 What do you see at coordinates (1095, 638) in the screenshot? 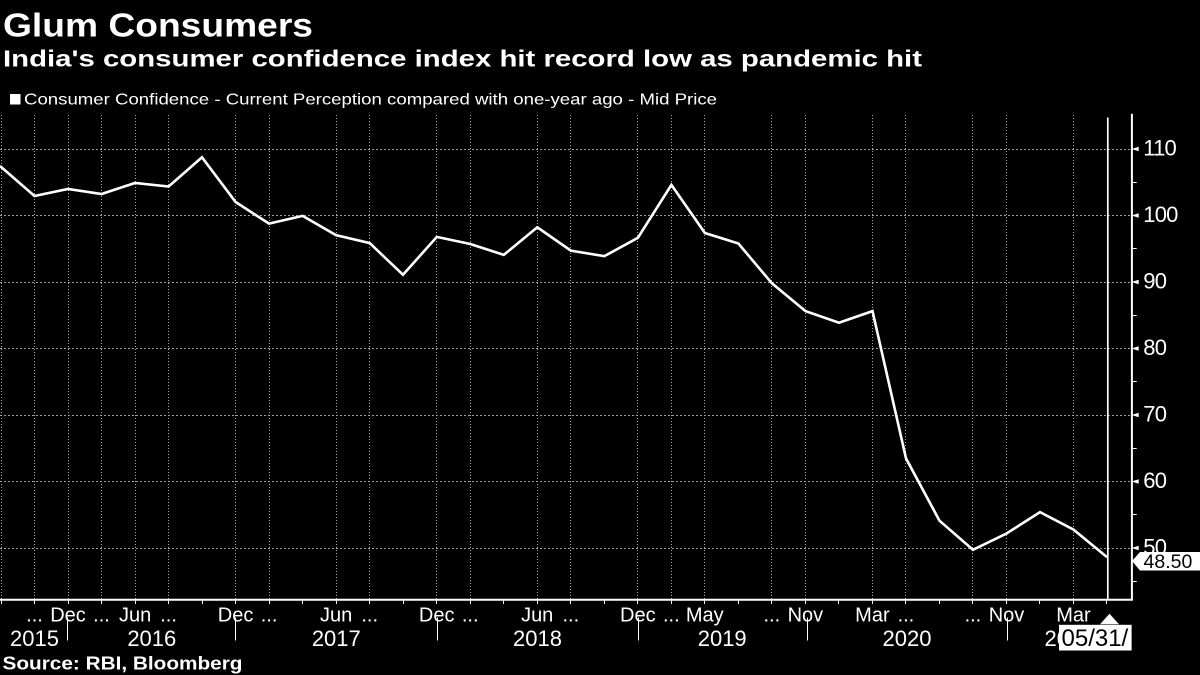
I see `svg-text: 05/31/` at bounding box center [1095, 638].